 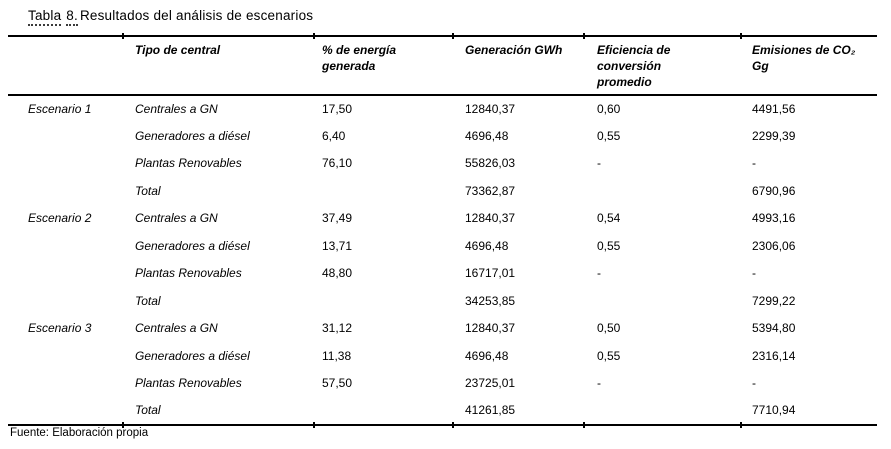 I want to click on header-generacion-gwh: Generación GWh, so click(x=517, y=65).